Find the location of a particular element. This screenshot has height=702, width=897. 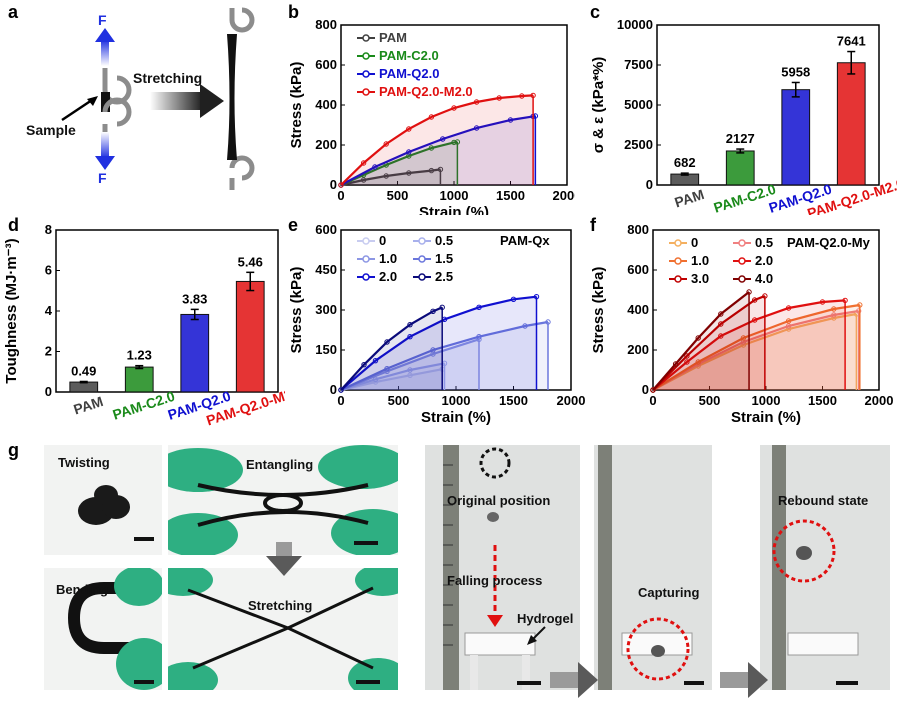

entangling-label: Entangling is located at coordinates (280, 464).